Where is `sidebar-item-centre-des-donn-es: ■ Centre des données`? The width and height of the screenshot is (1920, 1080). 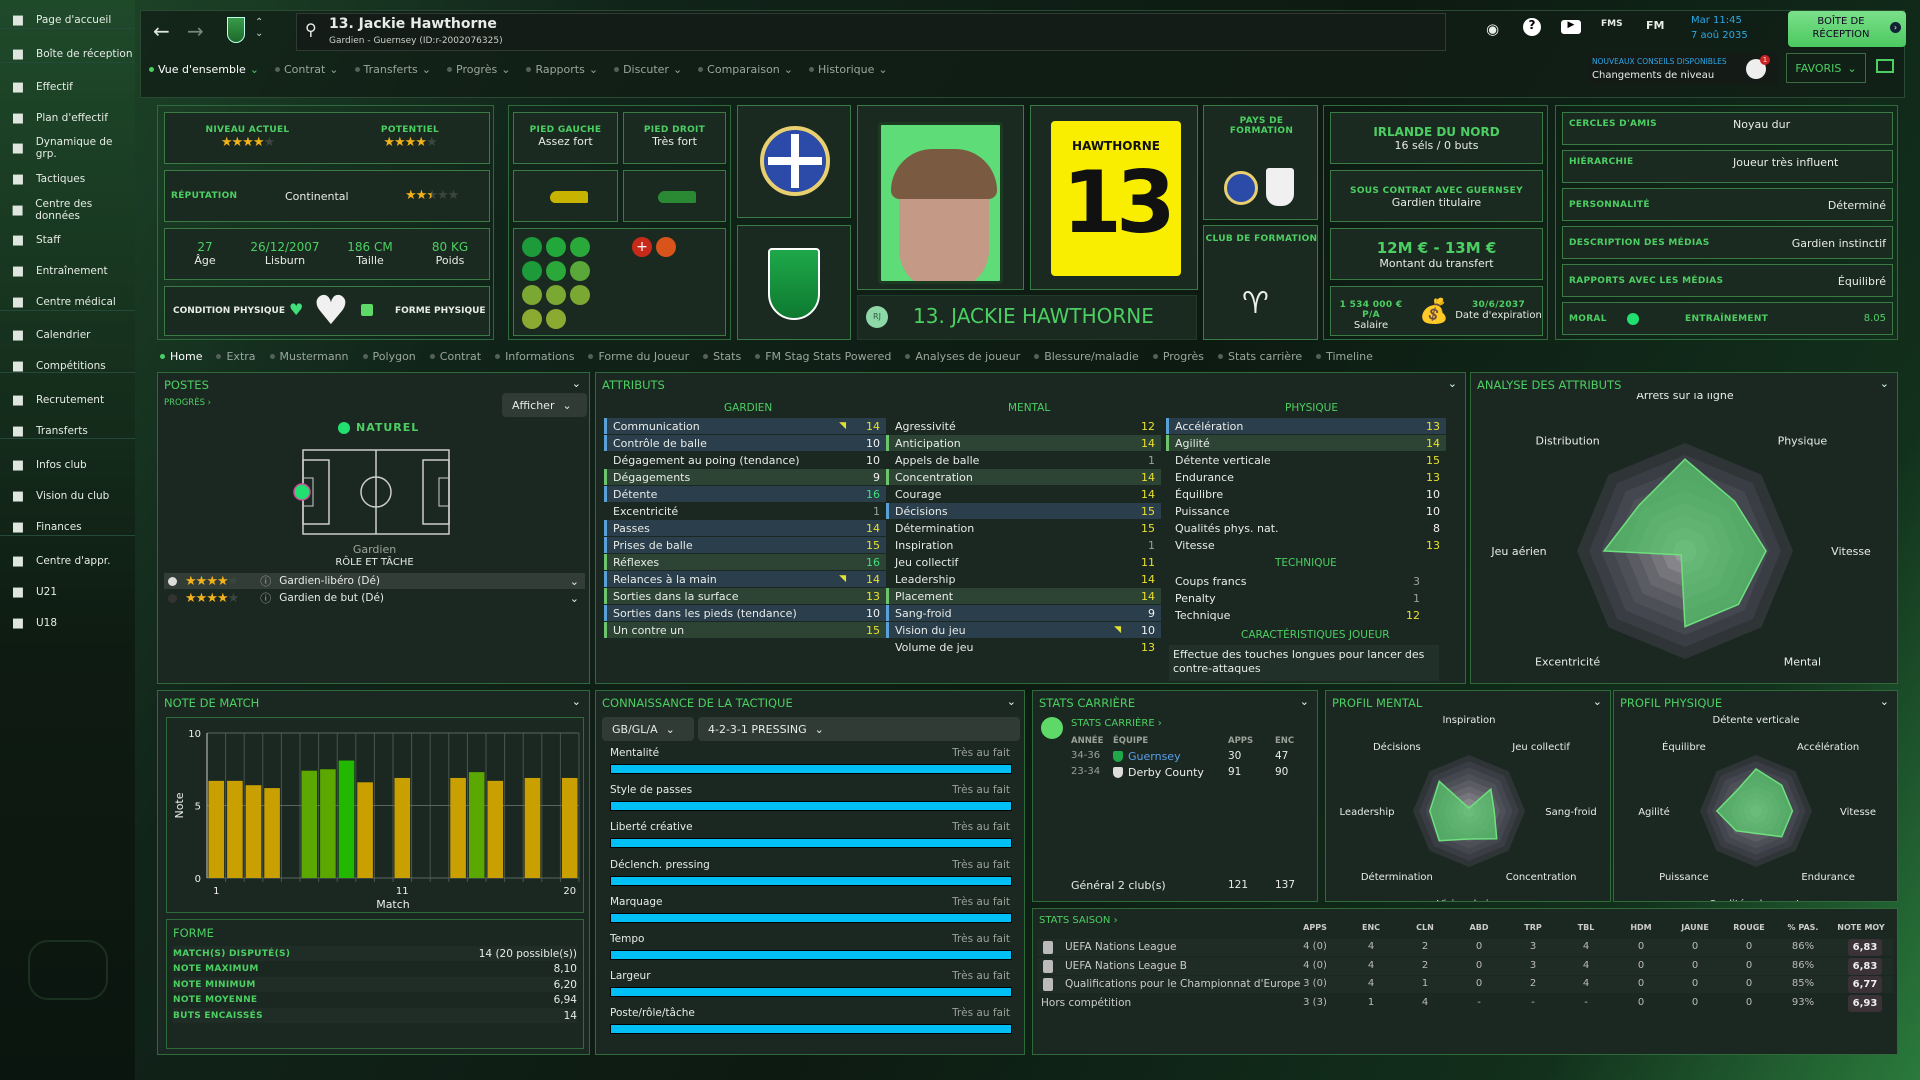
sidebar-item-centre-des-donn-es: ■ Centre des données is located at coordinates (67, 210).